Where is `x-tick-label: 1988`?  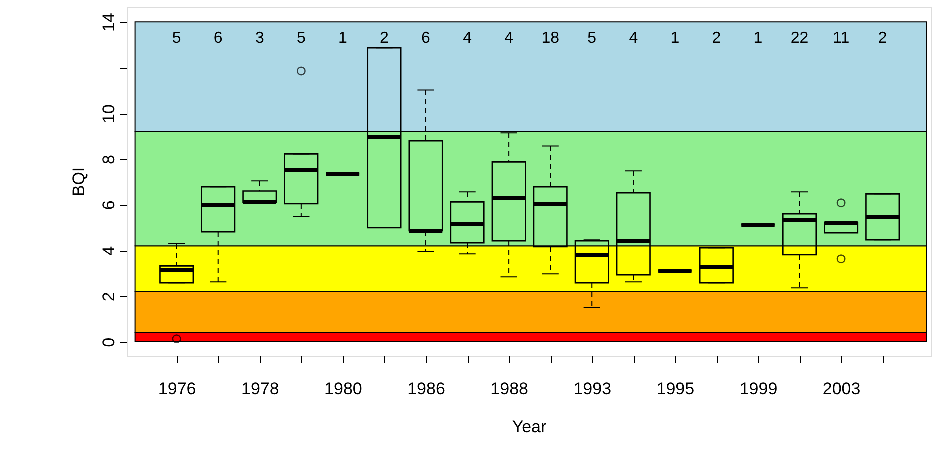
x-tick-label: 1988 is located at coordinates (509, 389).